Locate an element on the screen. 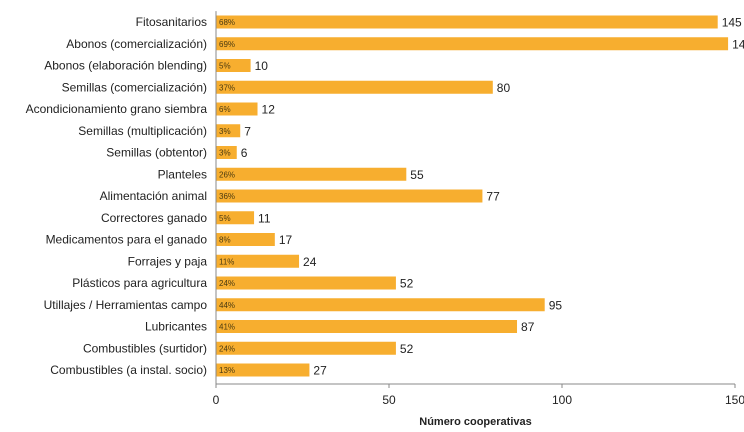 The width and height of the screenshot is (744, 432). category-label: Combustibles (a instal. socio) is located at coordinates (128, 370).